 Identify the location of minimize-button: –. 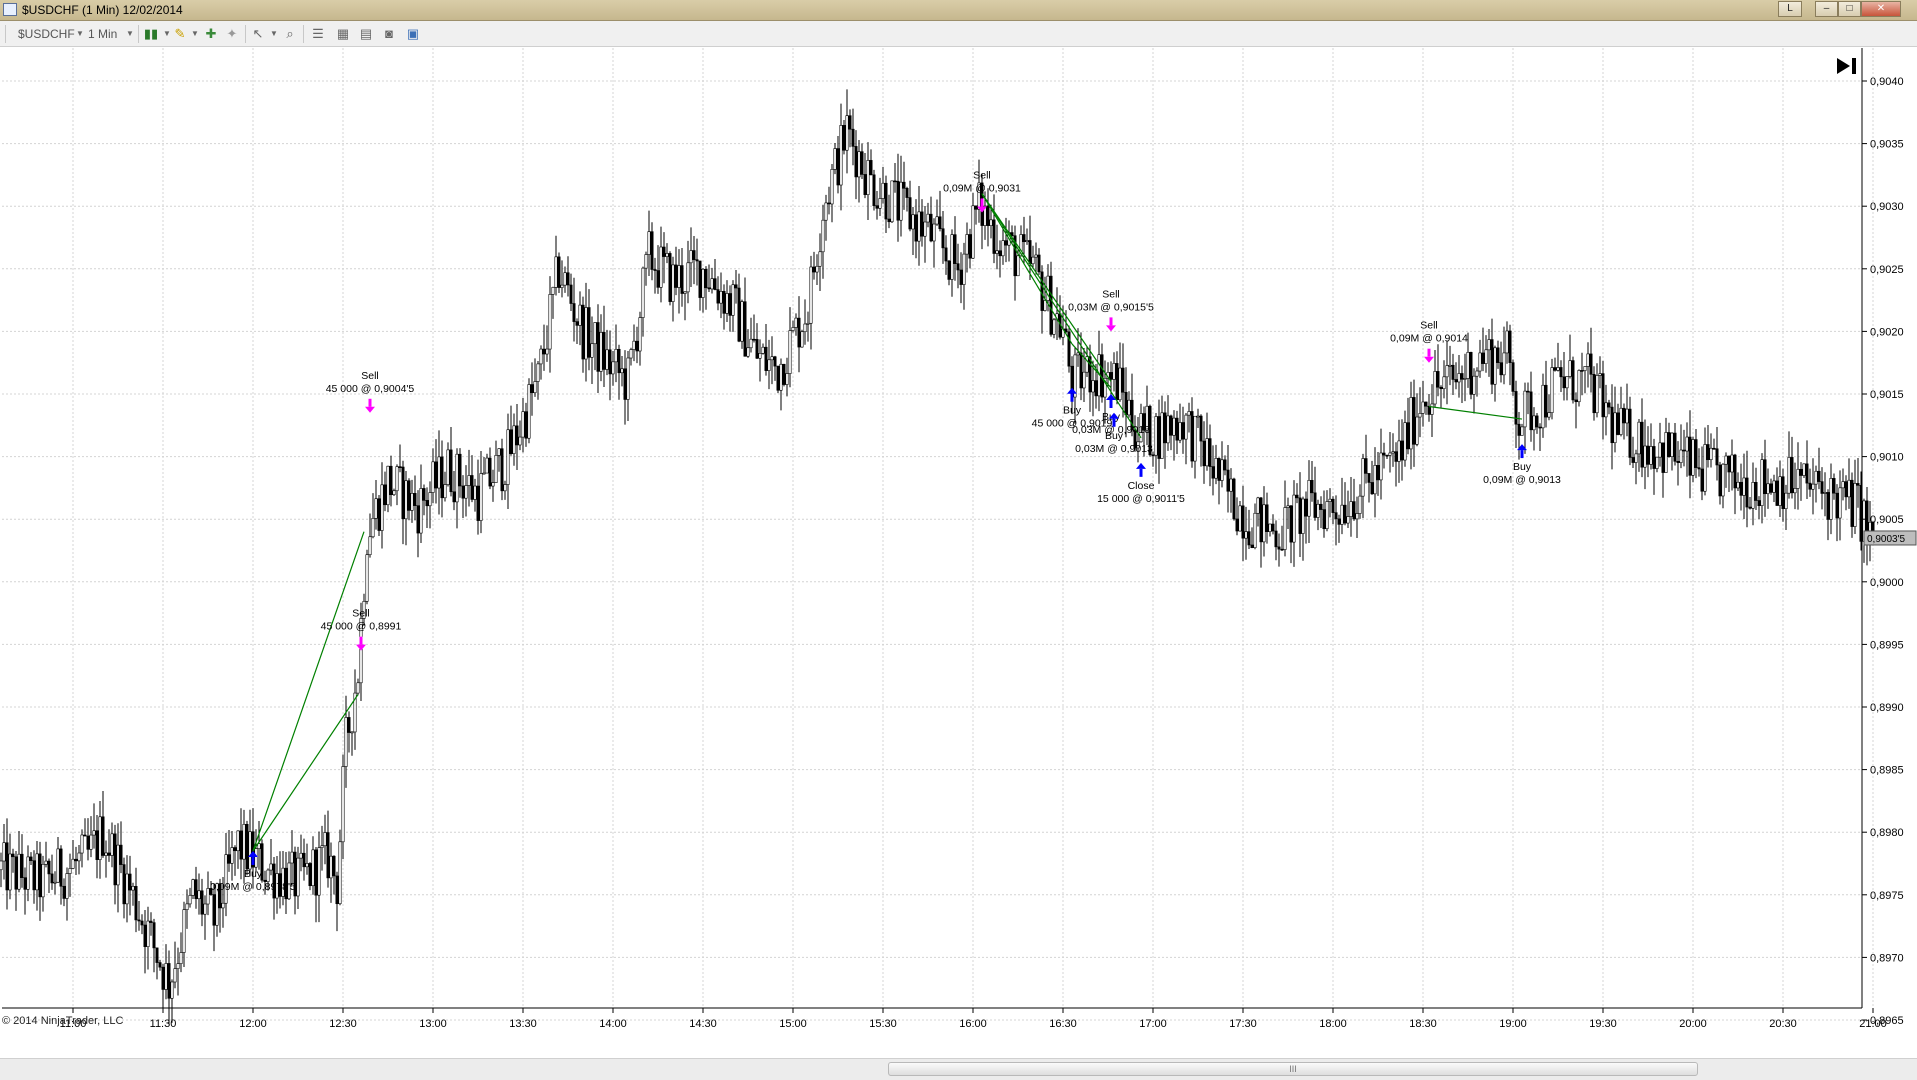
(1826, 9).